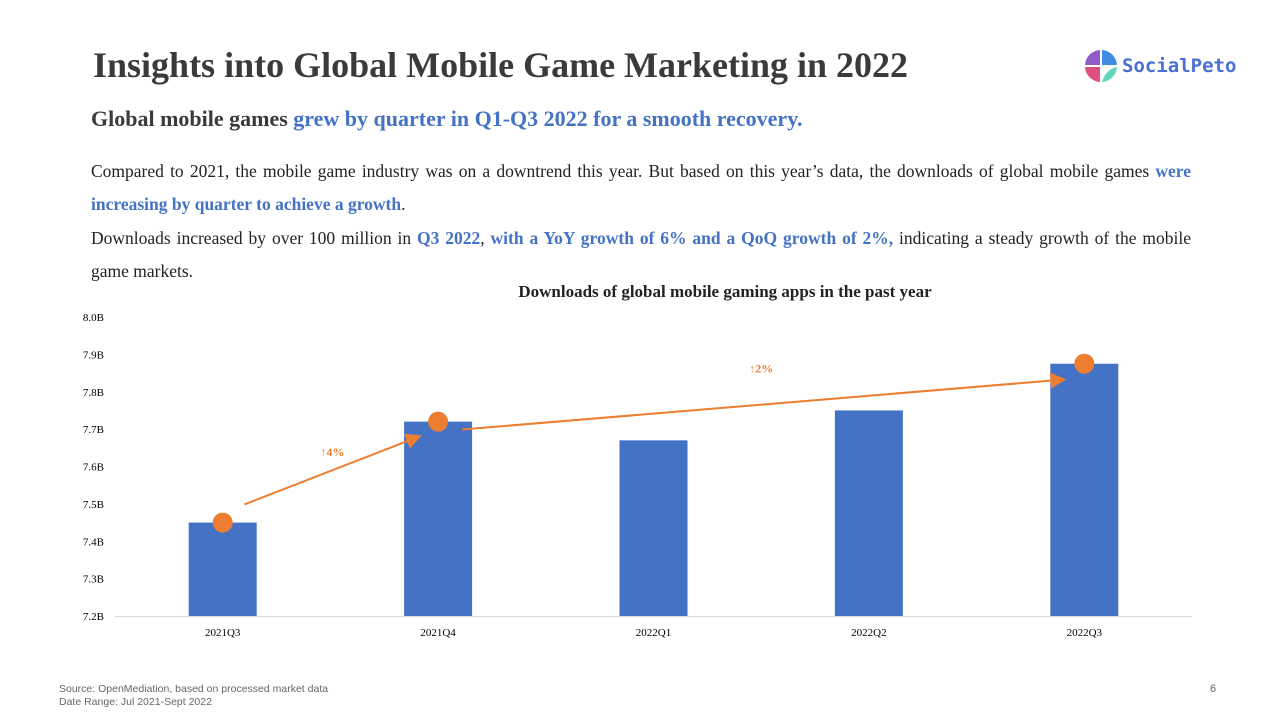 The width and height of the screenshot is (1280, 720). What do you see at coordinates (222, 522) in the screenshot?
I see `marker-2021Q3` at bounding box center [222, 522].